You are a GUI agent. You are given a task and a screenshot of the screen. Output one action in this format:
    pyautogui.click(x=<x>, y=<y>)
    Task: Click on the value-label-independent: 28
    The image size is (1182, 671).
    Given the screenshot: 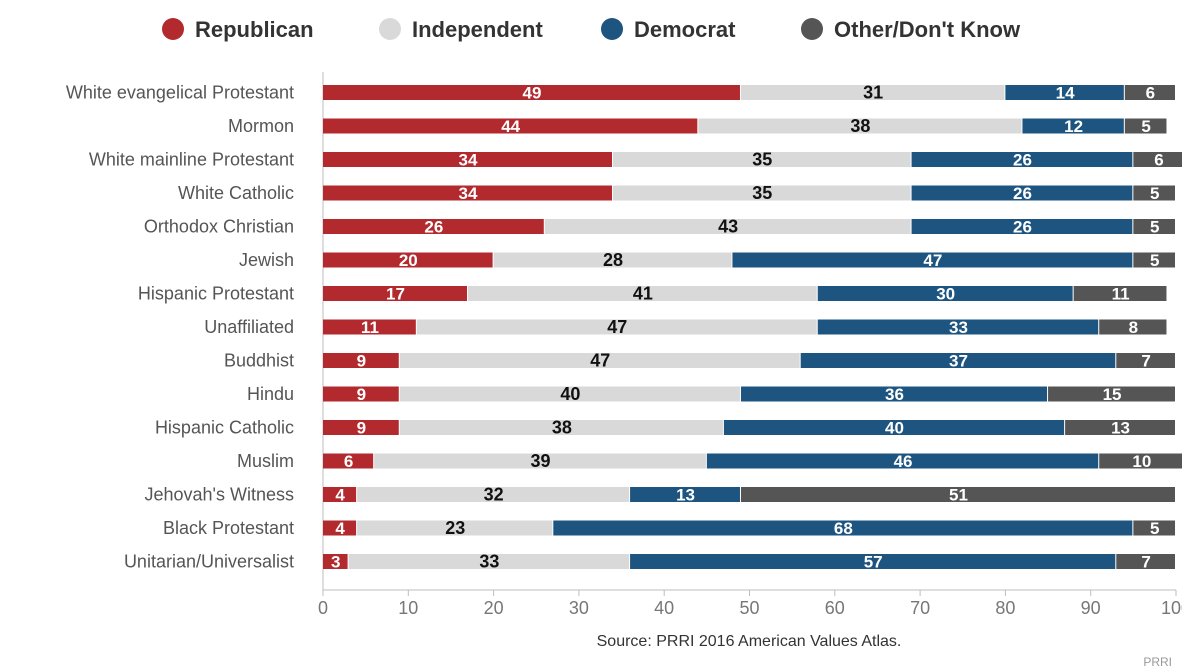 What is the action you would take?
    pyautogui.click(x=613, y=260)
    